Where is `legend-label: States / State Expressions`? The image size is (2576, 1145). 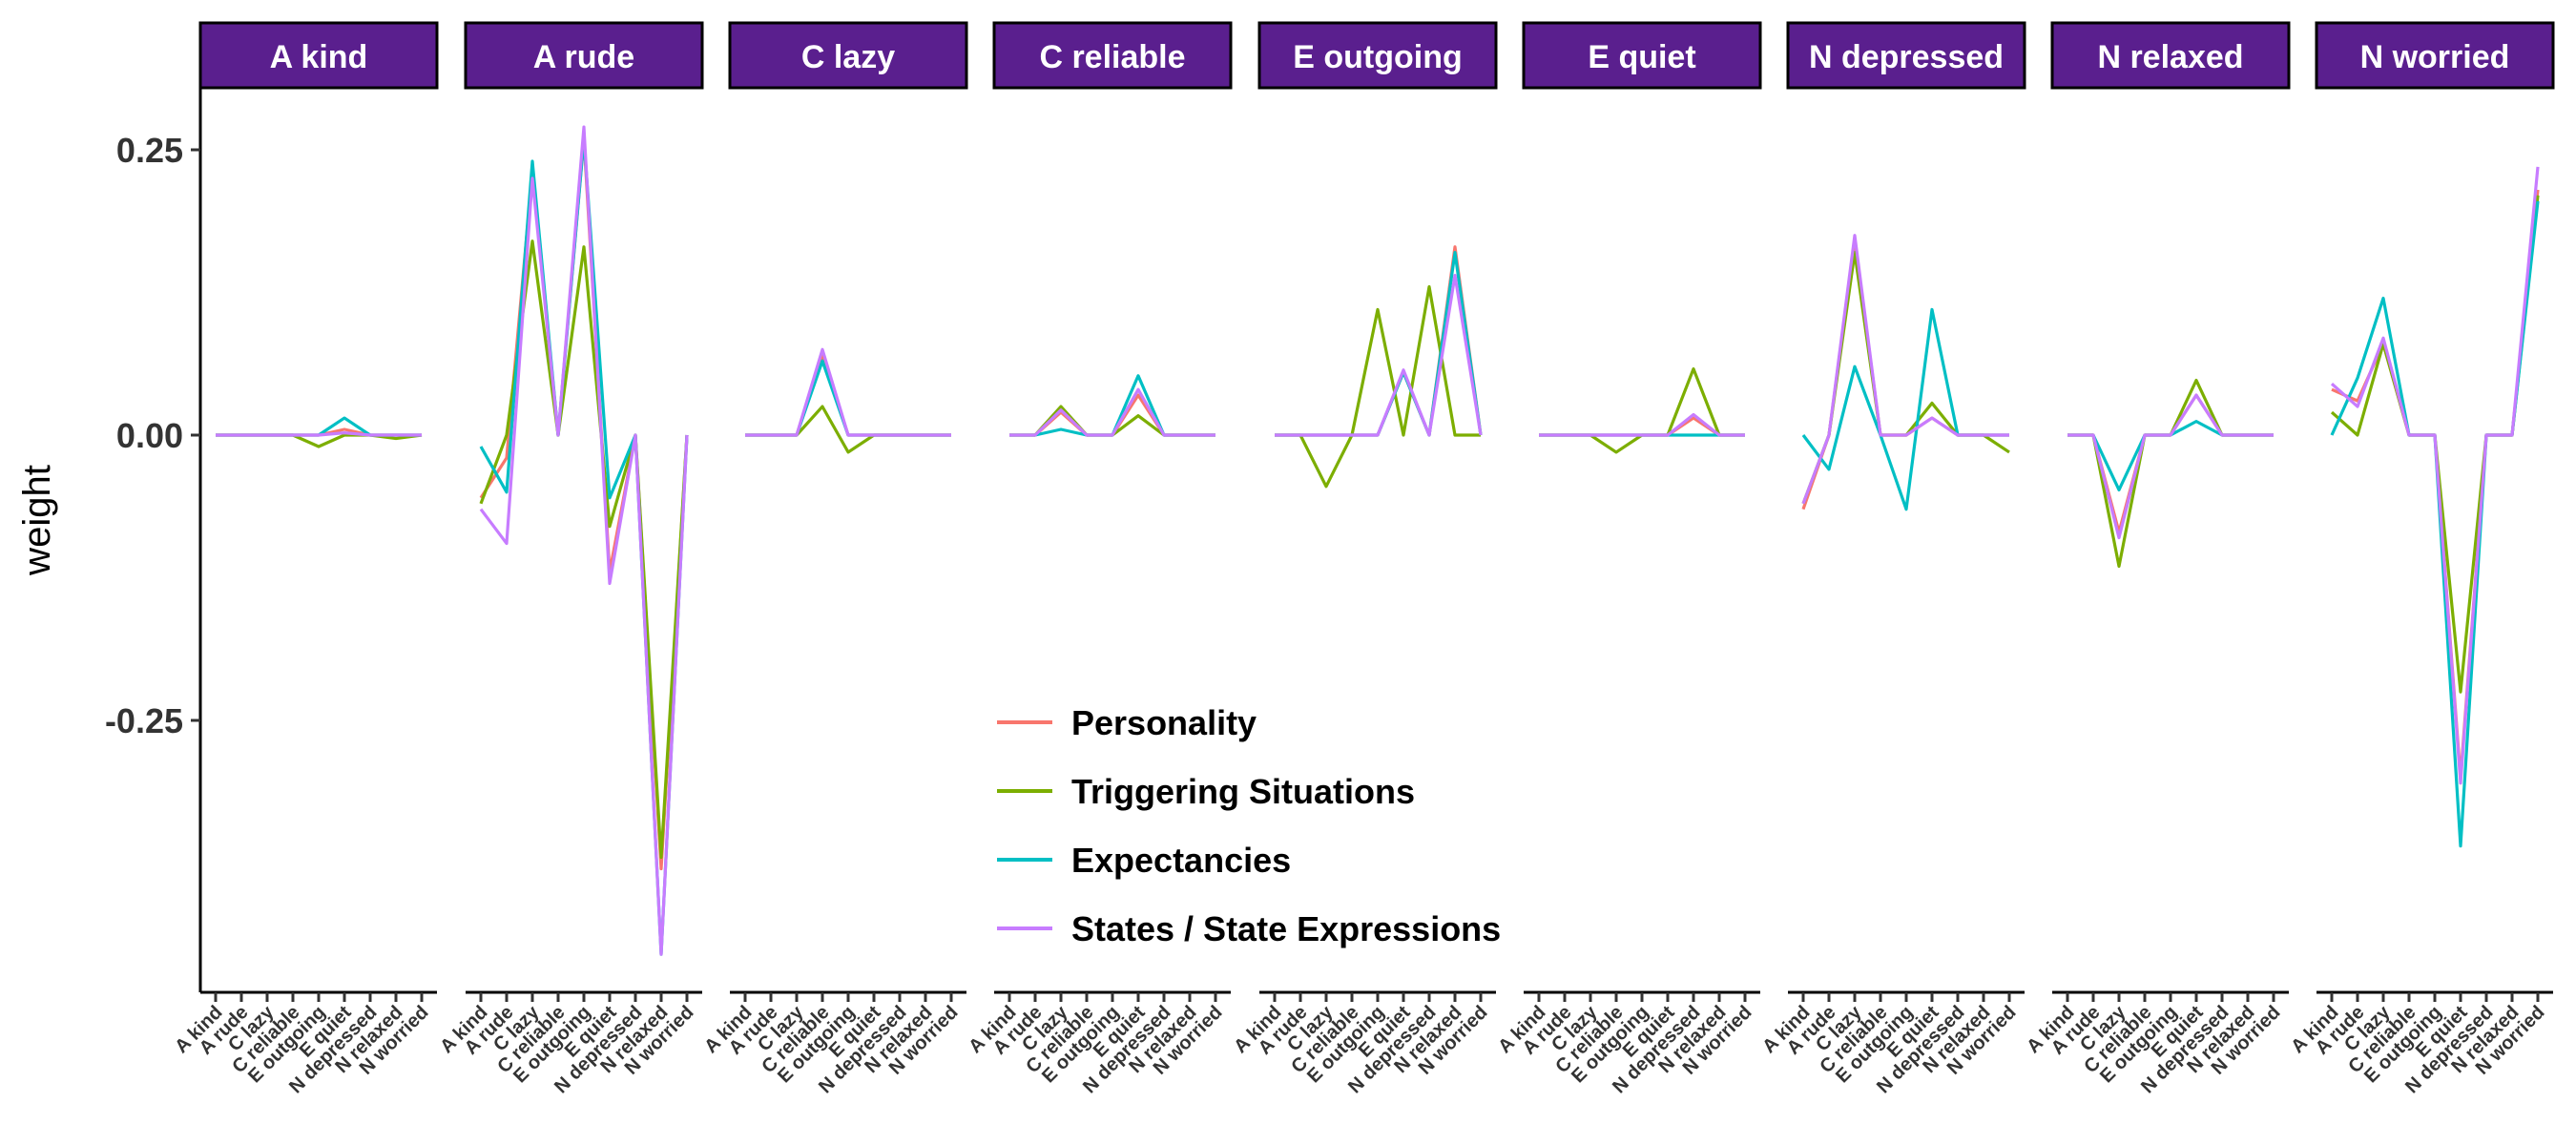 legend-label: States / State Expressions is located at coordinates (1286, 929).